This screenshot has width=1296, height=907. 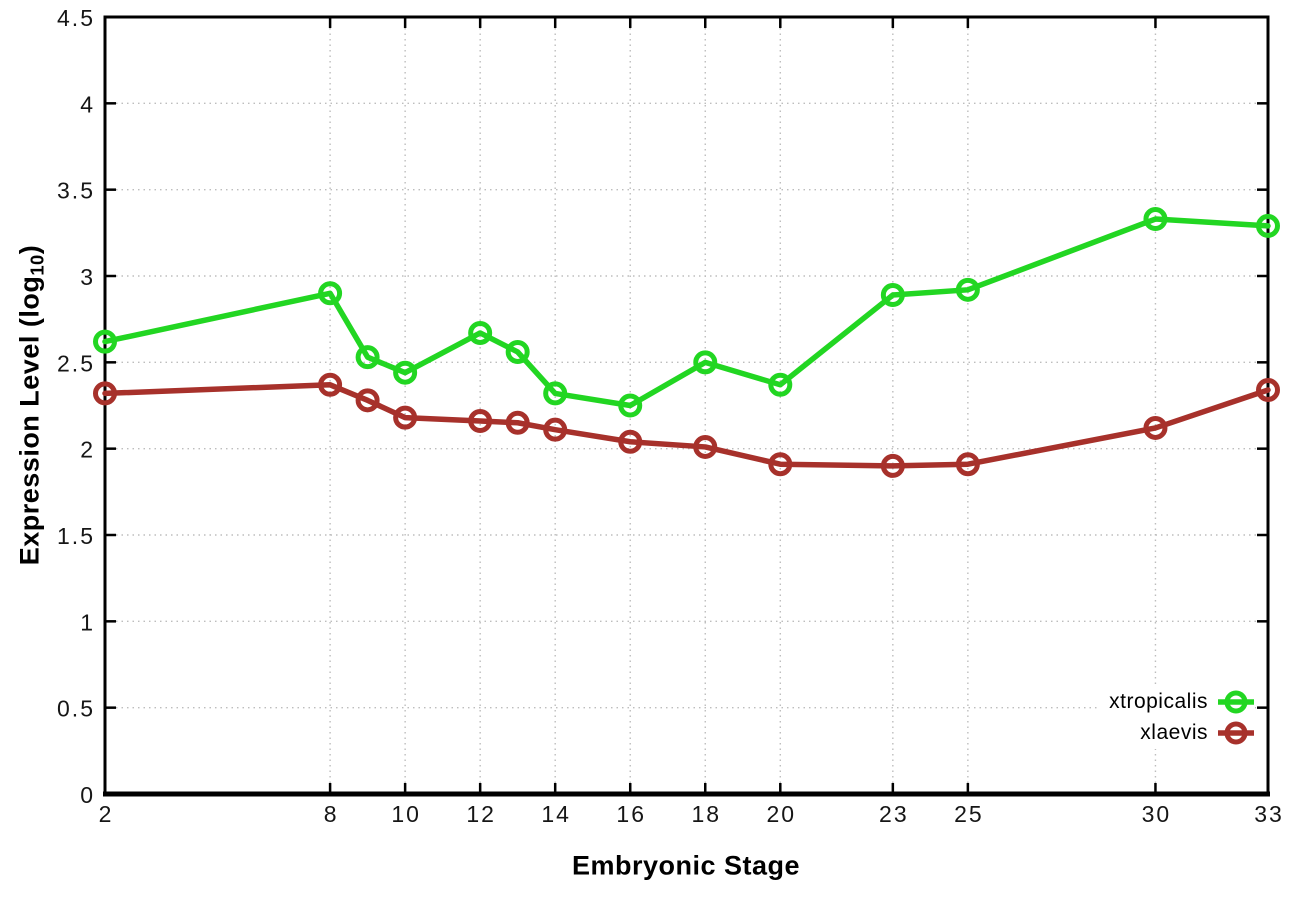 What do you see at coordinates (29, 249) in the screenshot?
I see `y-axis-title-end: )` at bounding box center [29, 249].